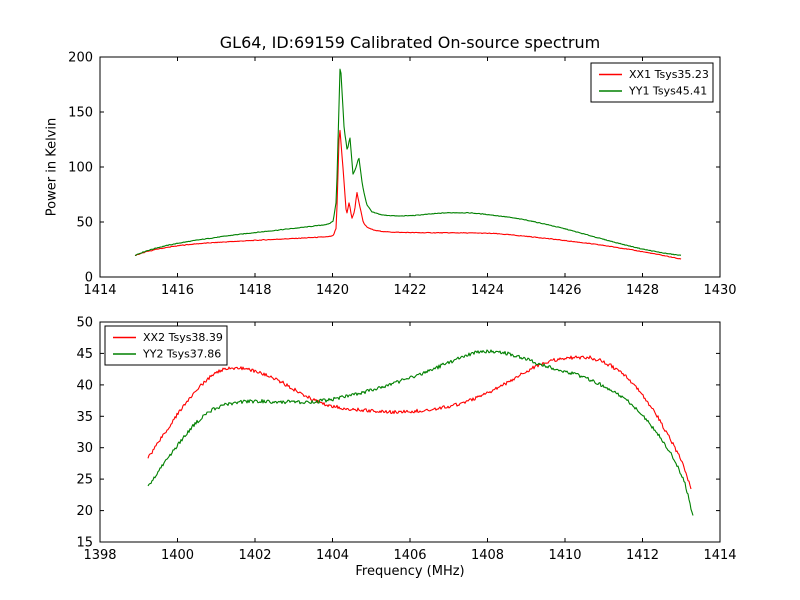 The height and width of the screenshot is (600, 800). Describe the element at coordinates (80, 113) in the screenshot. I see `y-tick-label: 150` at that location.